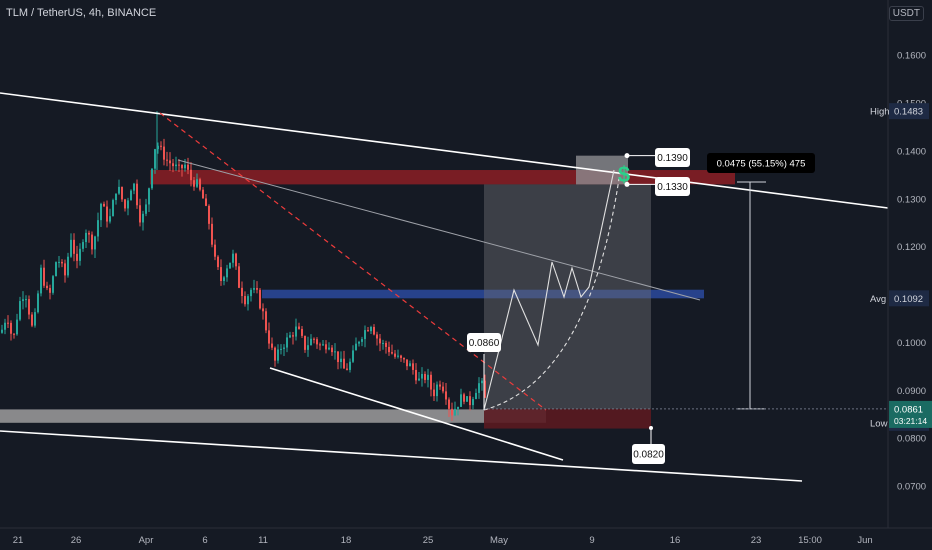 This screenshot has width=932, height=550. Describe the element at coordinates (911, 56) in the screenshot. I see `y-tick-label: 0.1600` at that location.